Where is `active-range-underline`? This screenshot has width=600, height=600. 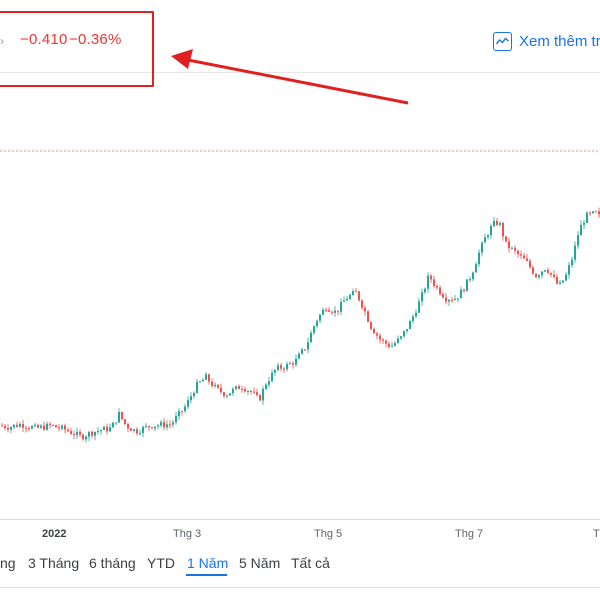 active-range-underline is located at coordinates (206, 575).